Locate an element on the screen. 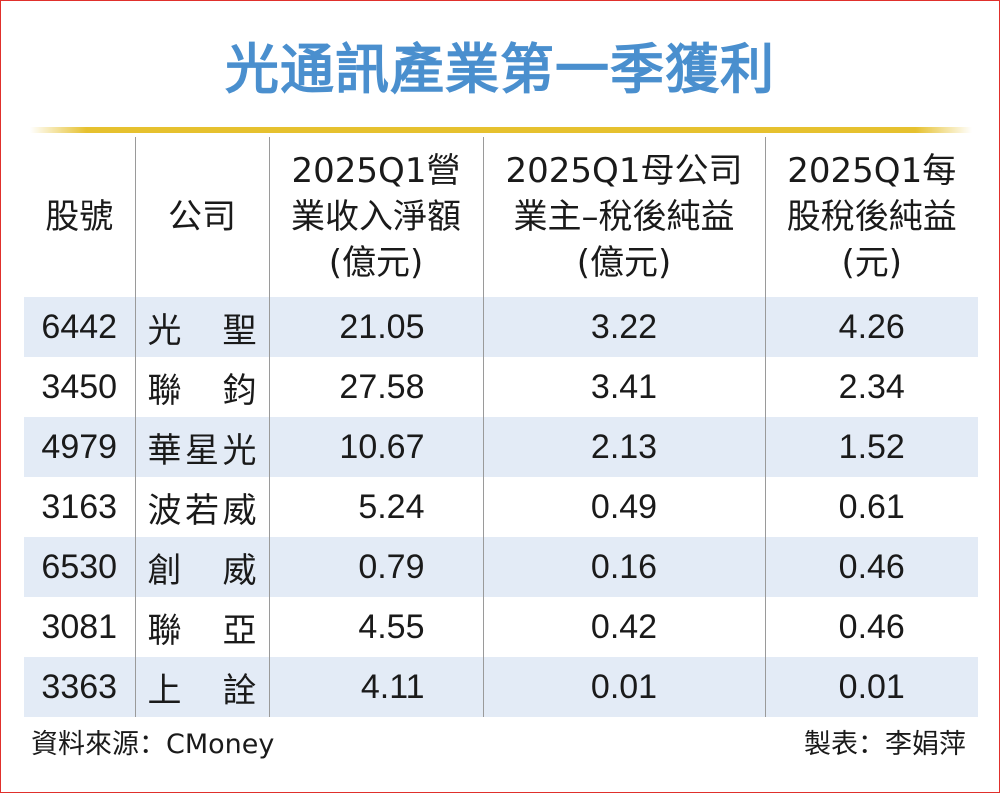  cell-net-income: 2.13 is located at coordinates (623, 447).